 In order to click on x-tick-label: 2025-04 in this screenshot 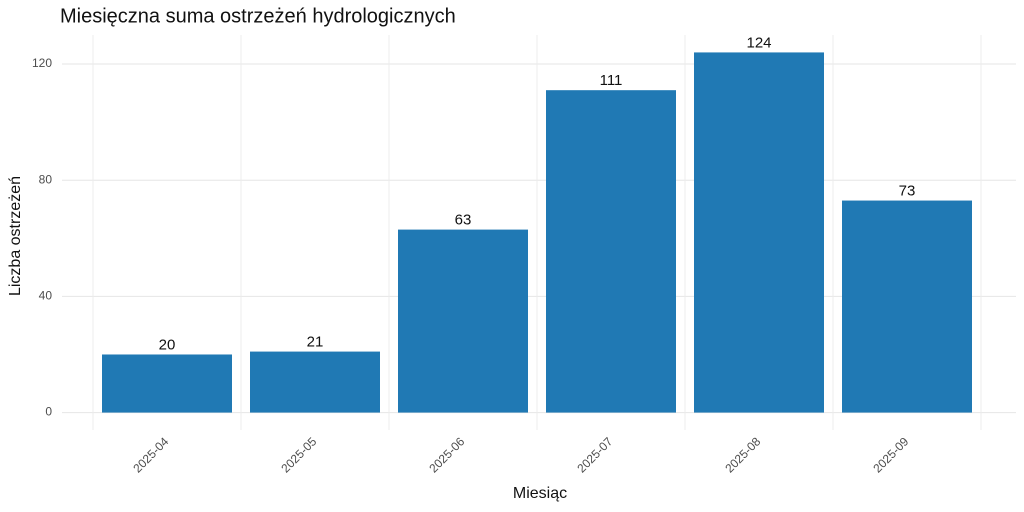, I will do `click(150, 454)`.